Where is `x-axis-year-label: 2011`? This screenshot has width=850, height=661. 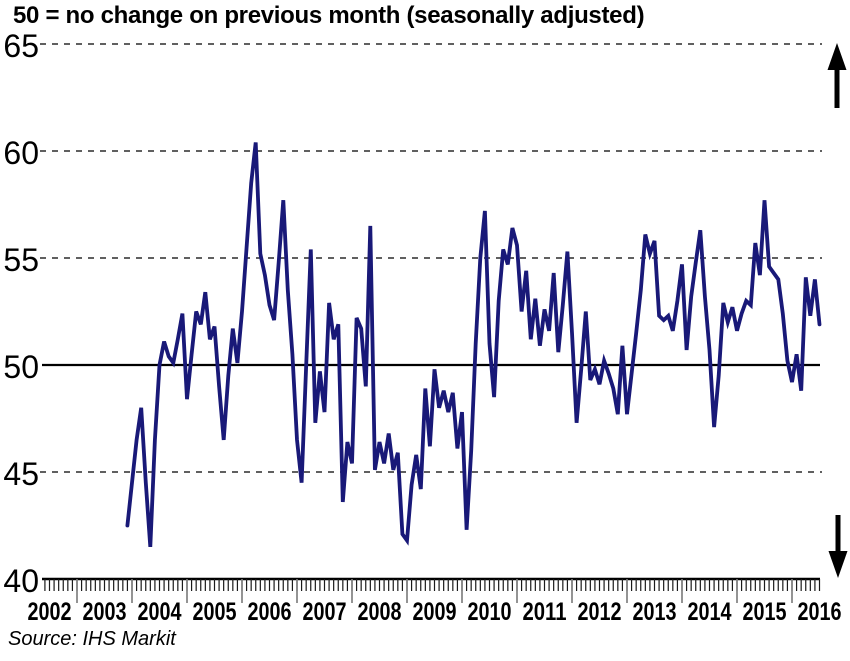
x-axis-year-label: 2011 is located at coordinates (545, 612).